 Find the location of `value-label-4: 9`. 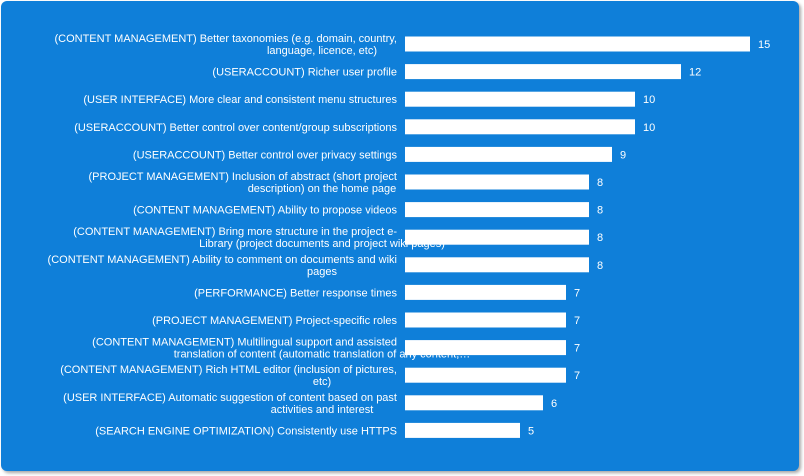

value-label-4: 9 is located at coordinates (623, 155).